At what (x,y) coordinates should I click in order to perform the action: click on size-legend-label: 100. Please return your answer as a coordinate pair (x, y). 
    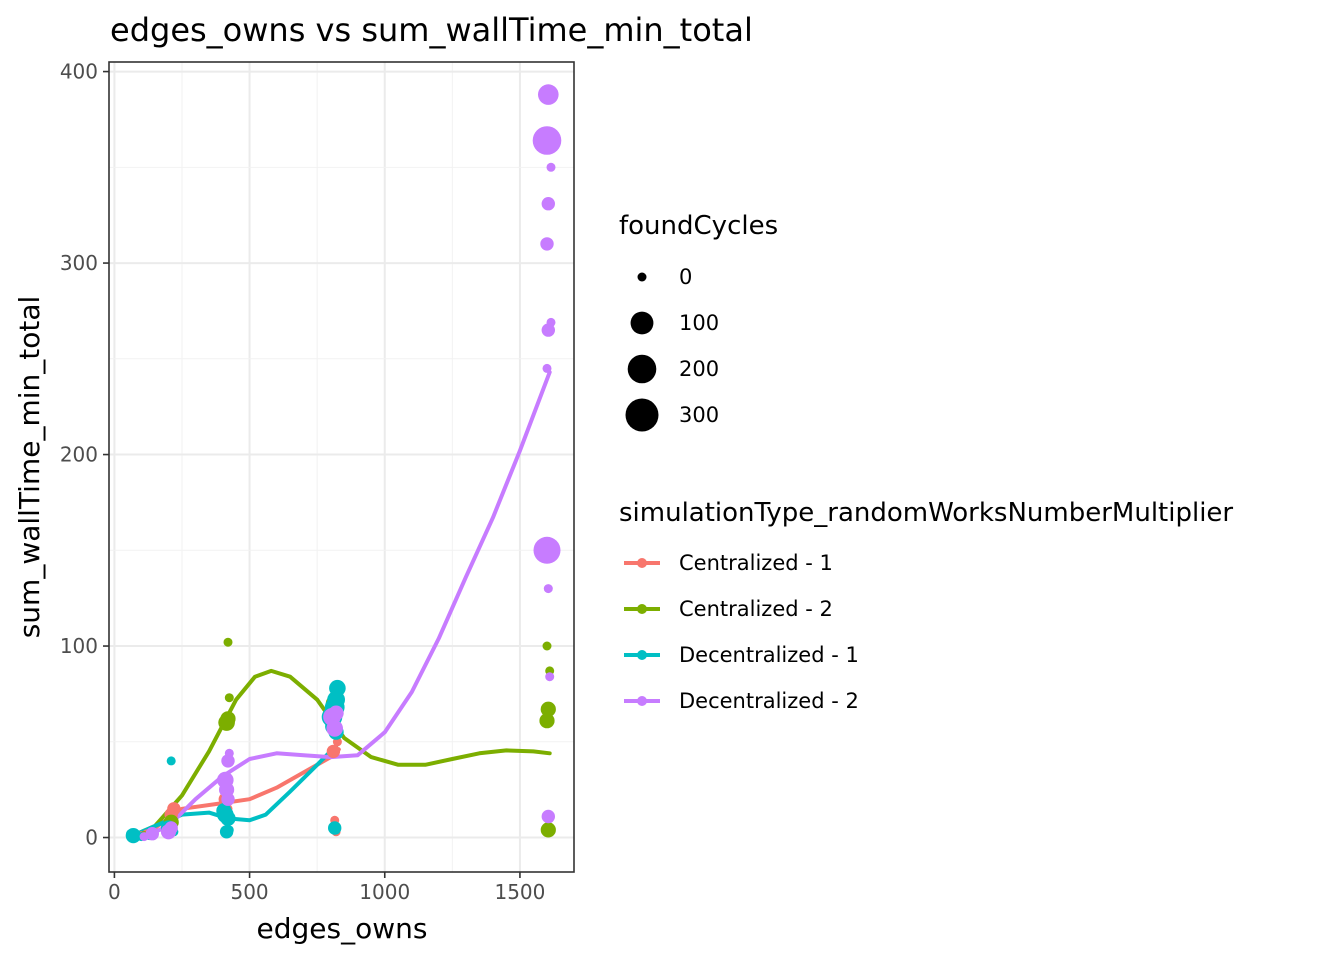
    Looking at the image, I should click on (699, 323).